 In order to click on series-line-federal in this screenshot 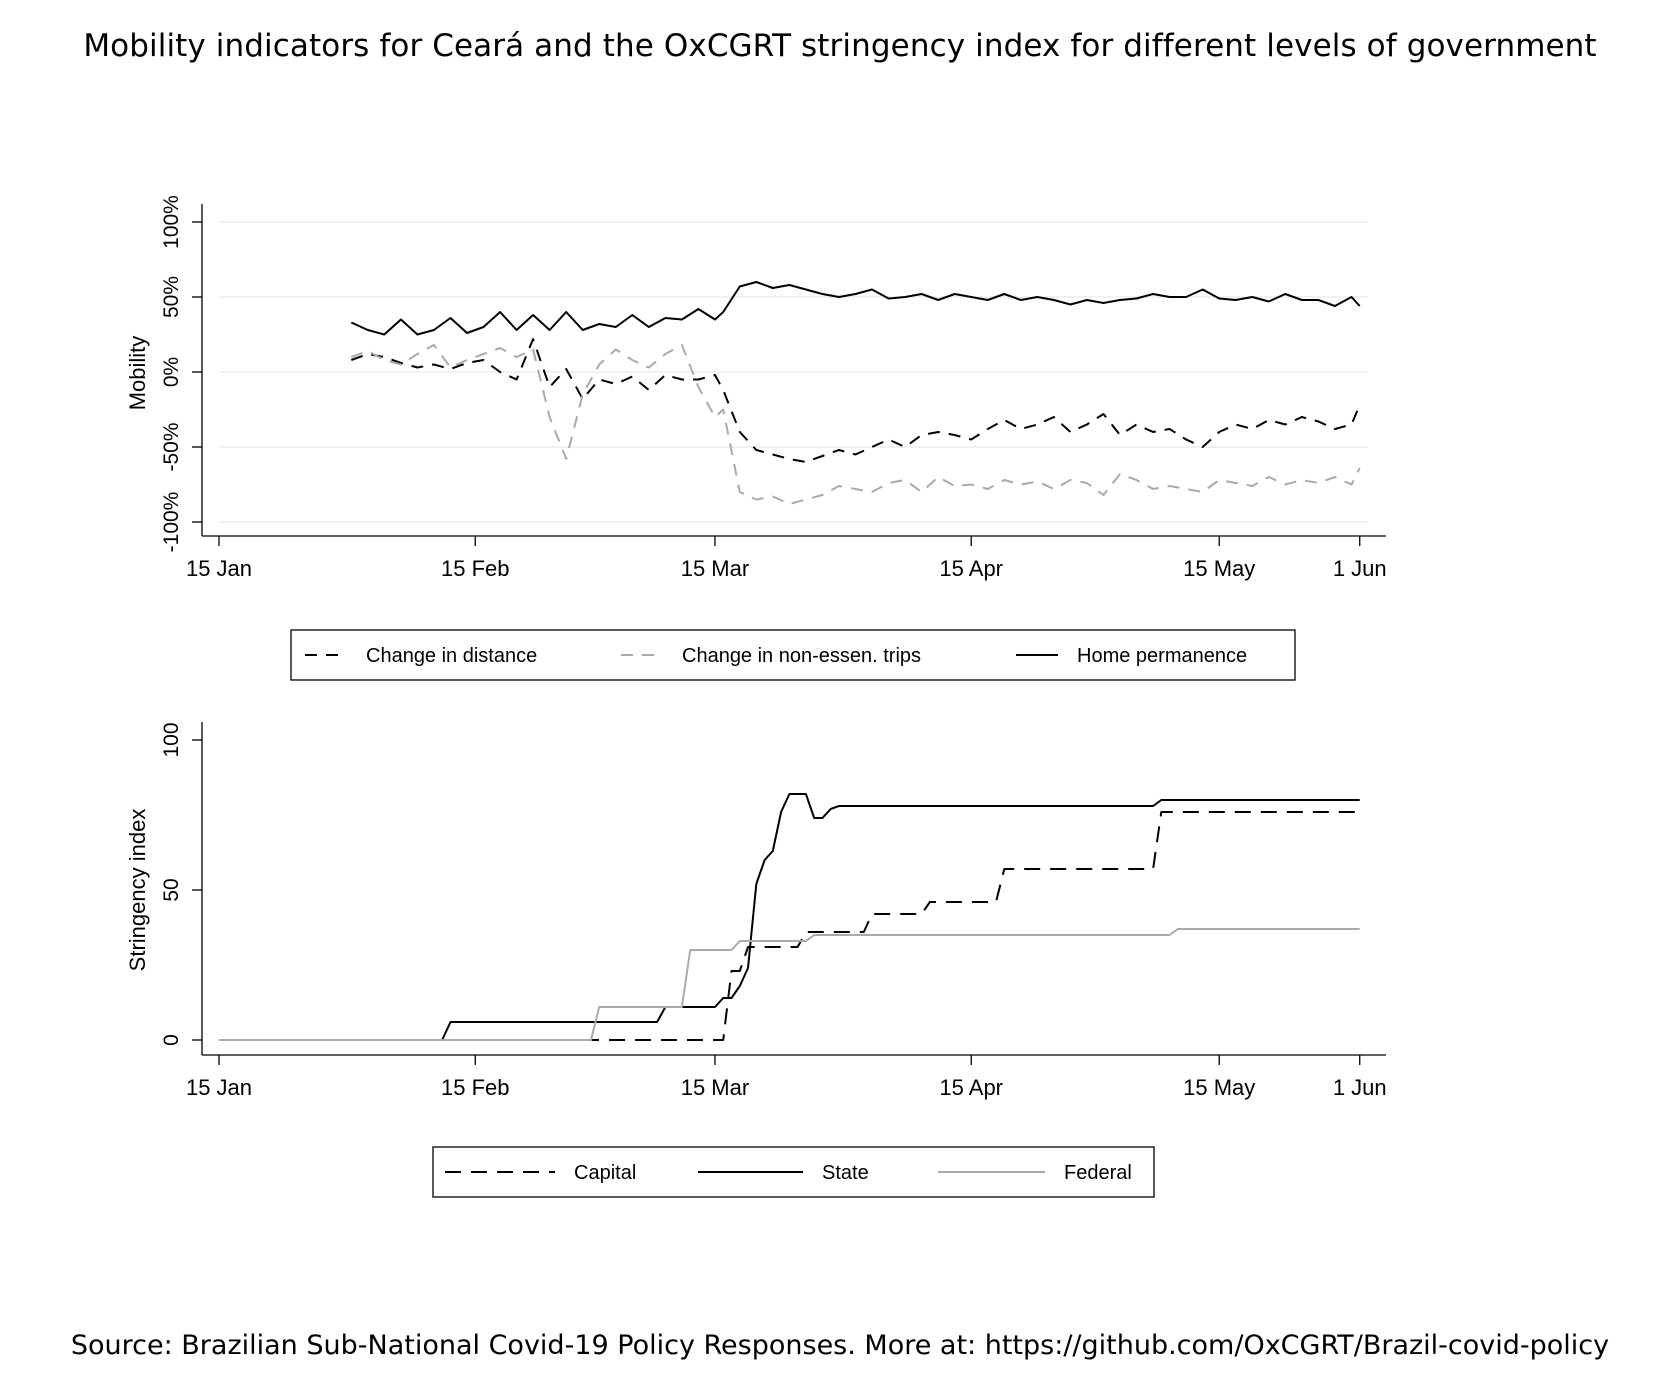, I will do `click(789, 984)`.